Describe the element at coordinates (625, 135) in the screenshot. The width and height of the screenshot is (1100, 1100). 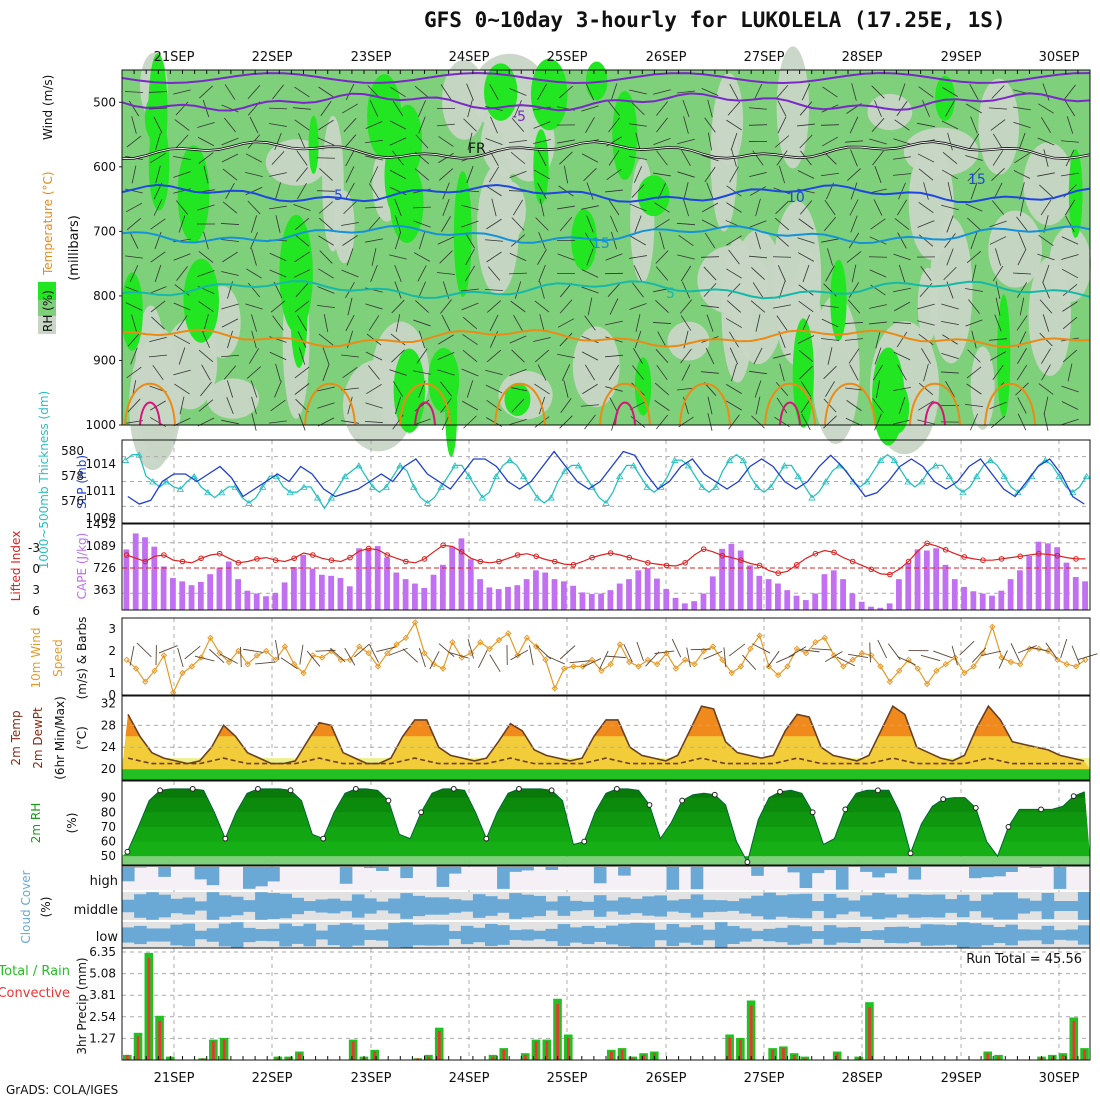
I see `rh-moist-patch` at that location.